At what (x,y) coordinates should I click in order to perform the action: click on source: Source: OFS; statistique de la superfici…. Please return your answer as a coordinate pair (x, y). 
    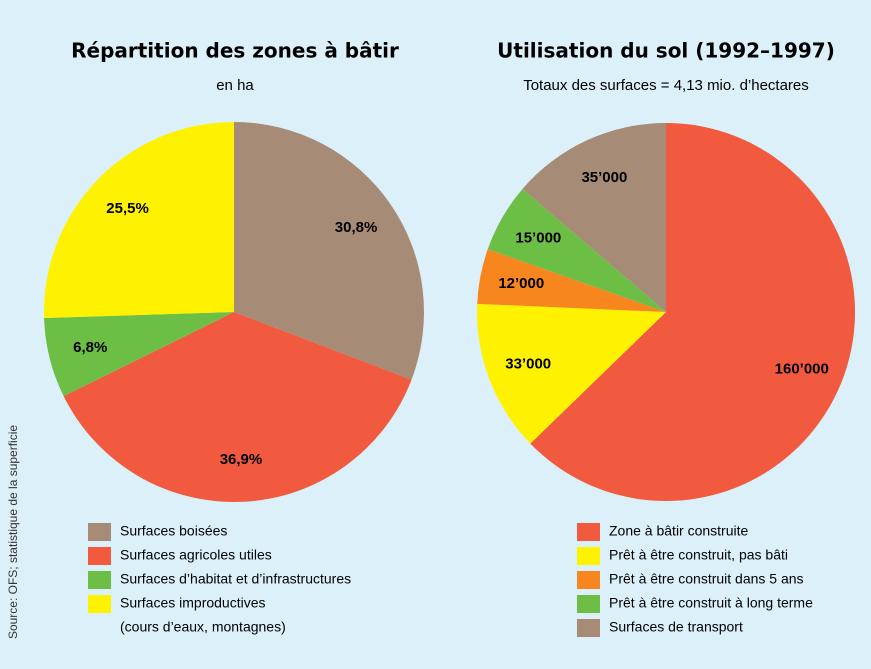
    Looking at the image, I should click on (13, 532).